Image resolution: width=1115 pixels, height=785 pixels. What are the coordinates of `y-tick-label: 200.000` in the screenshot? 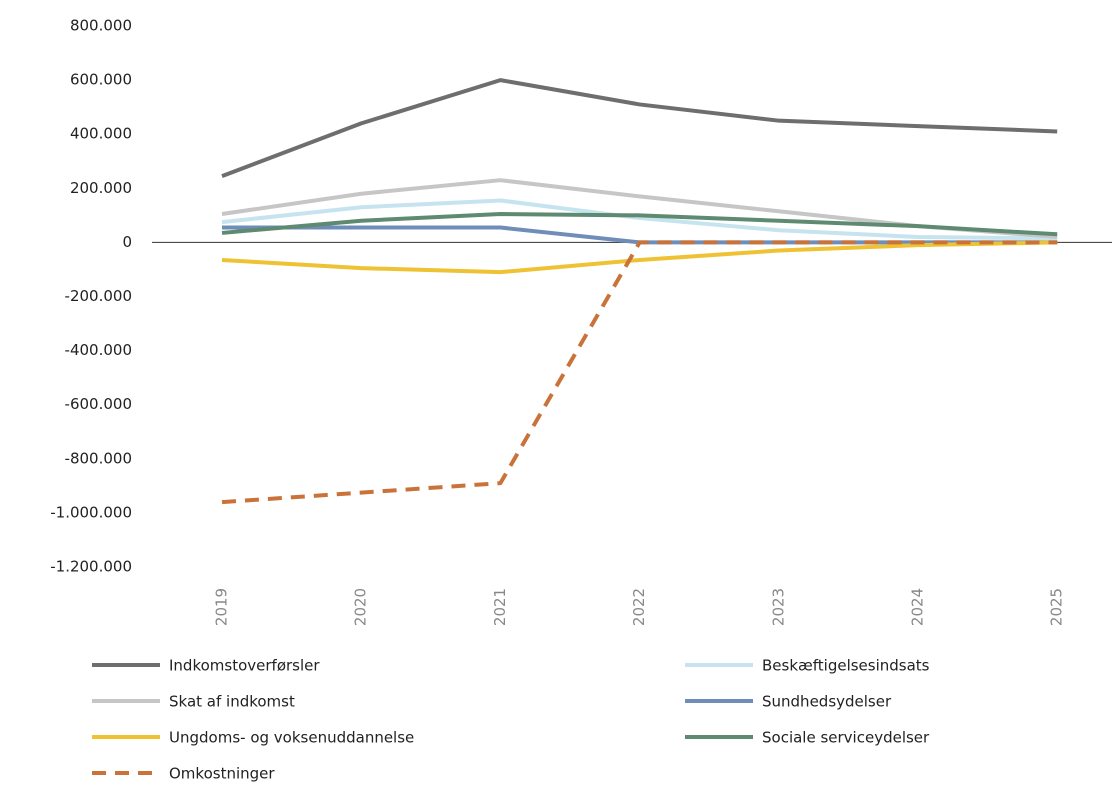 It's located at (101, 188).